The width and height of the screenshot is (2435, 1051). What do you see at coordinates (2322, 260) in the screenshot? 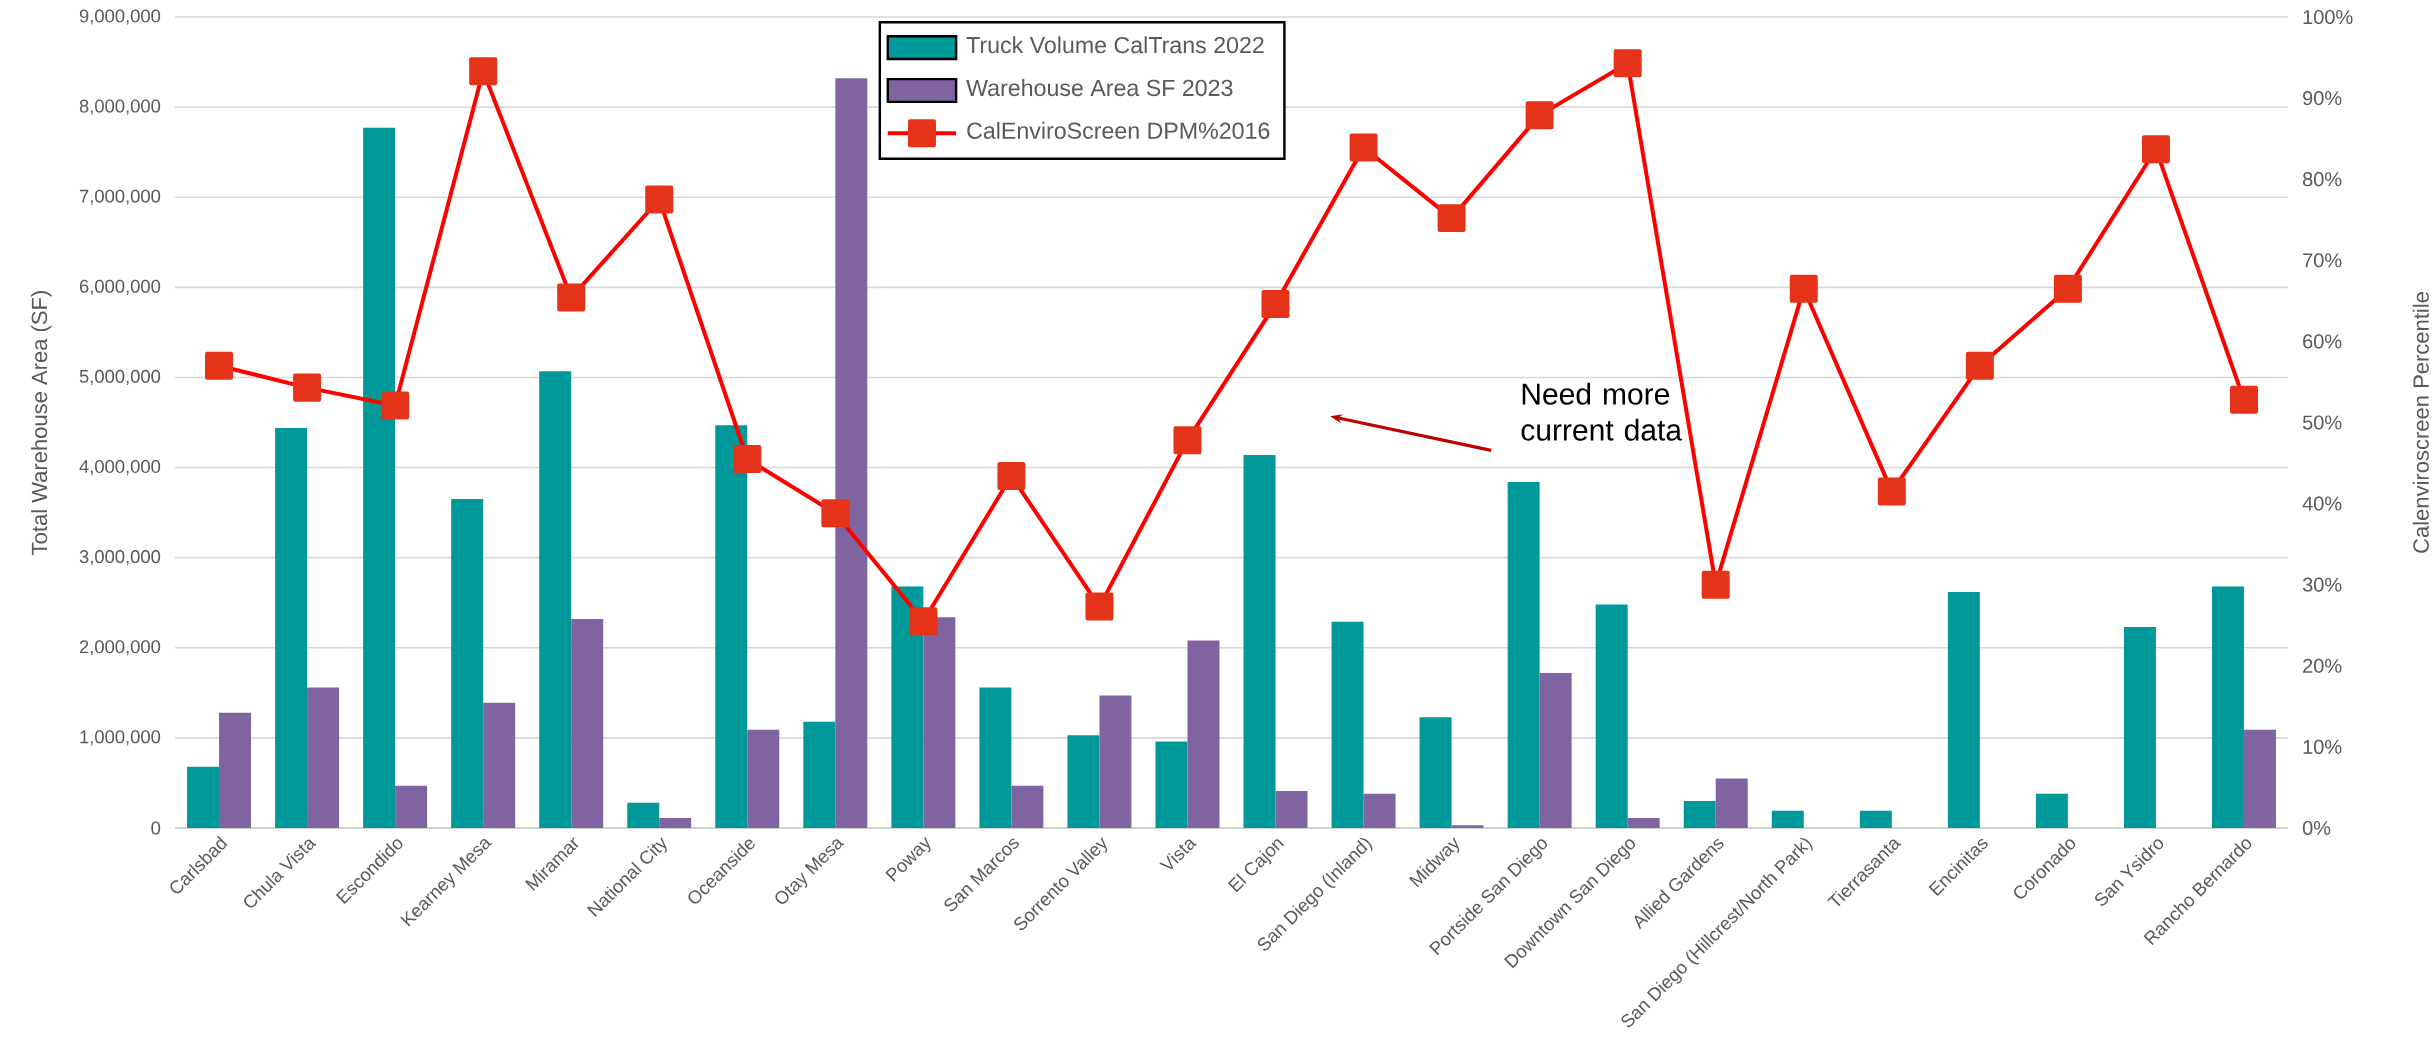
I see `y2-tick-label: 70%` at bounding box center [2322, 260].